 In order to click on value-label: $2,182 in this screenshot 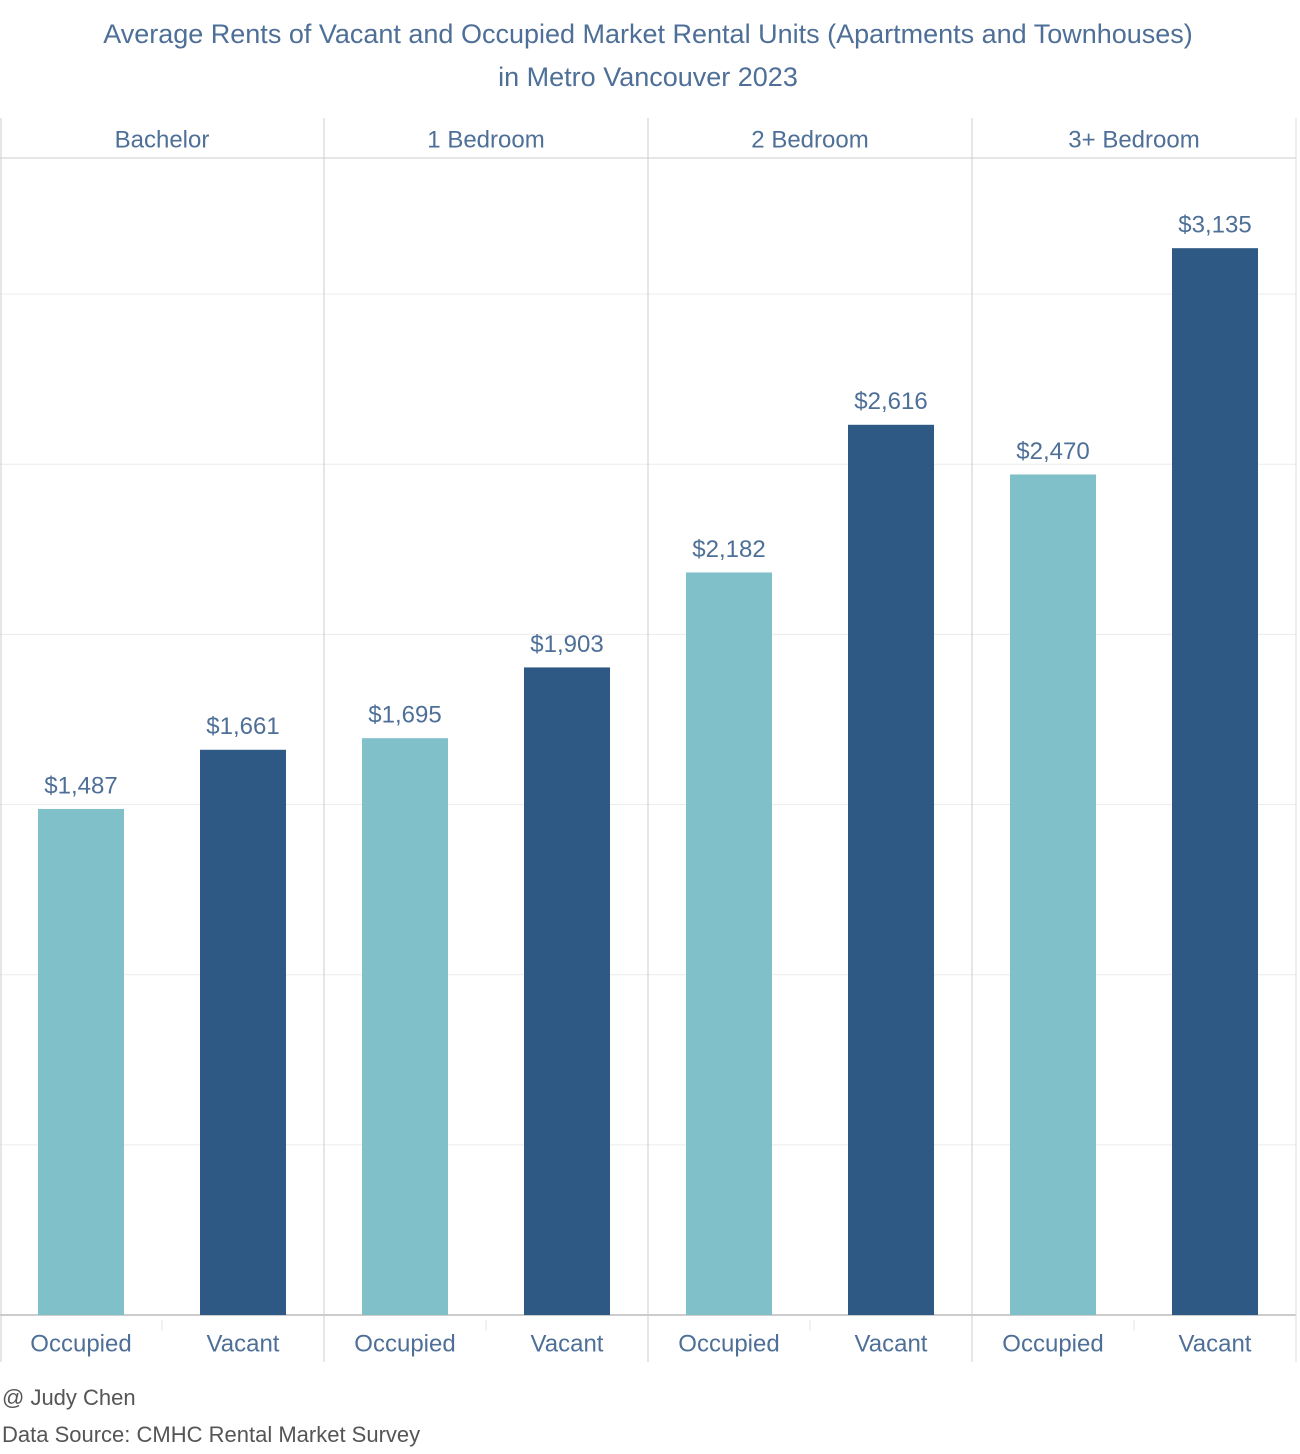, I will do `click(728, 549)`.